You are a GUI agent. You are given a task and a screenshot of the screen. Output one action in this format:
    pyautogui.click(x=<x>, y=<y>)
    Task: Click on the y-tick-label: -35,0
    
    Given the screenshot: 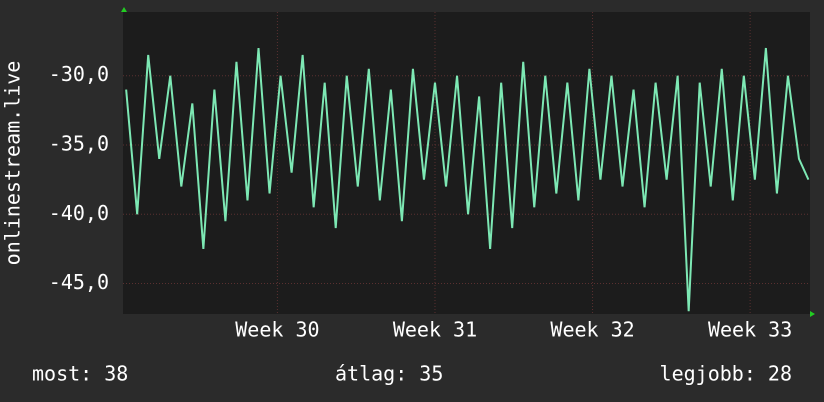 What is the action you would take?
    pyautogui.click(x=79, y=143)
    